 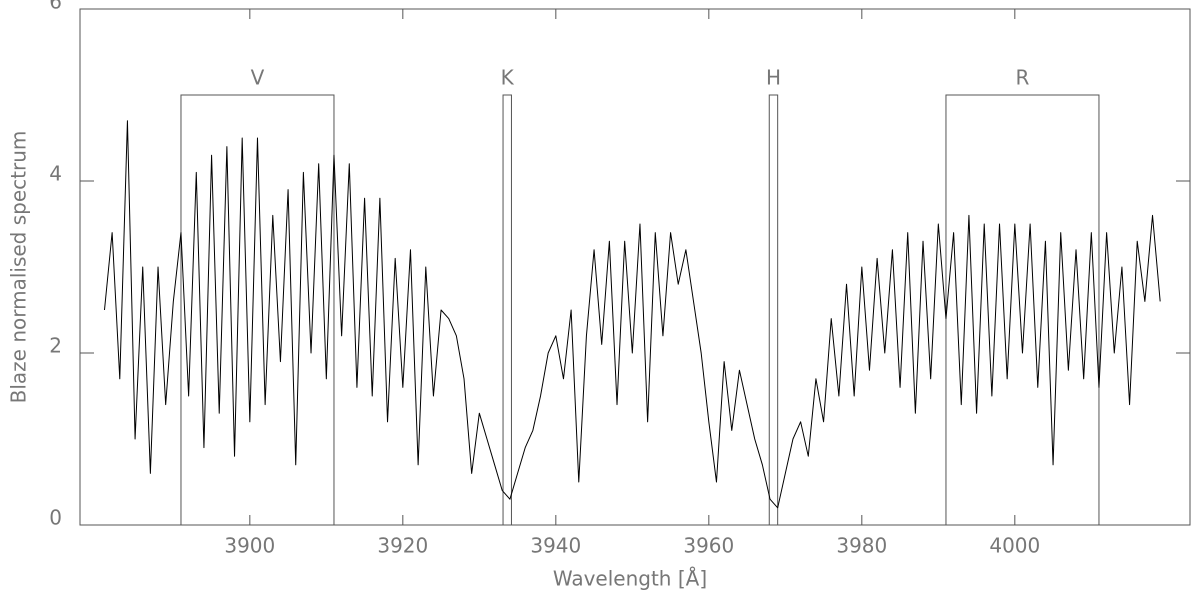 What do you see at coordinates (55, 7) in the screenshot?
I see `y-tick-label: 6` at bounding box center [55, 7].